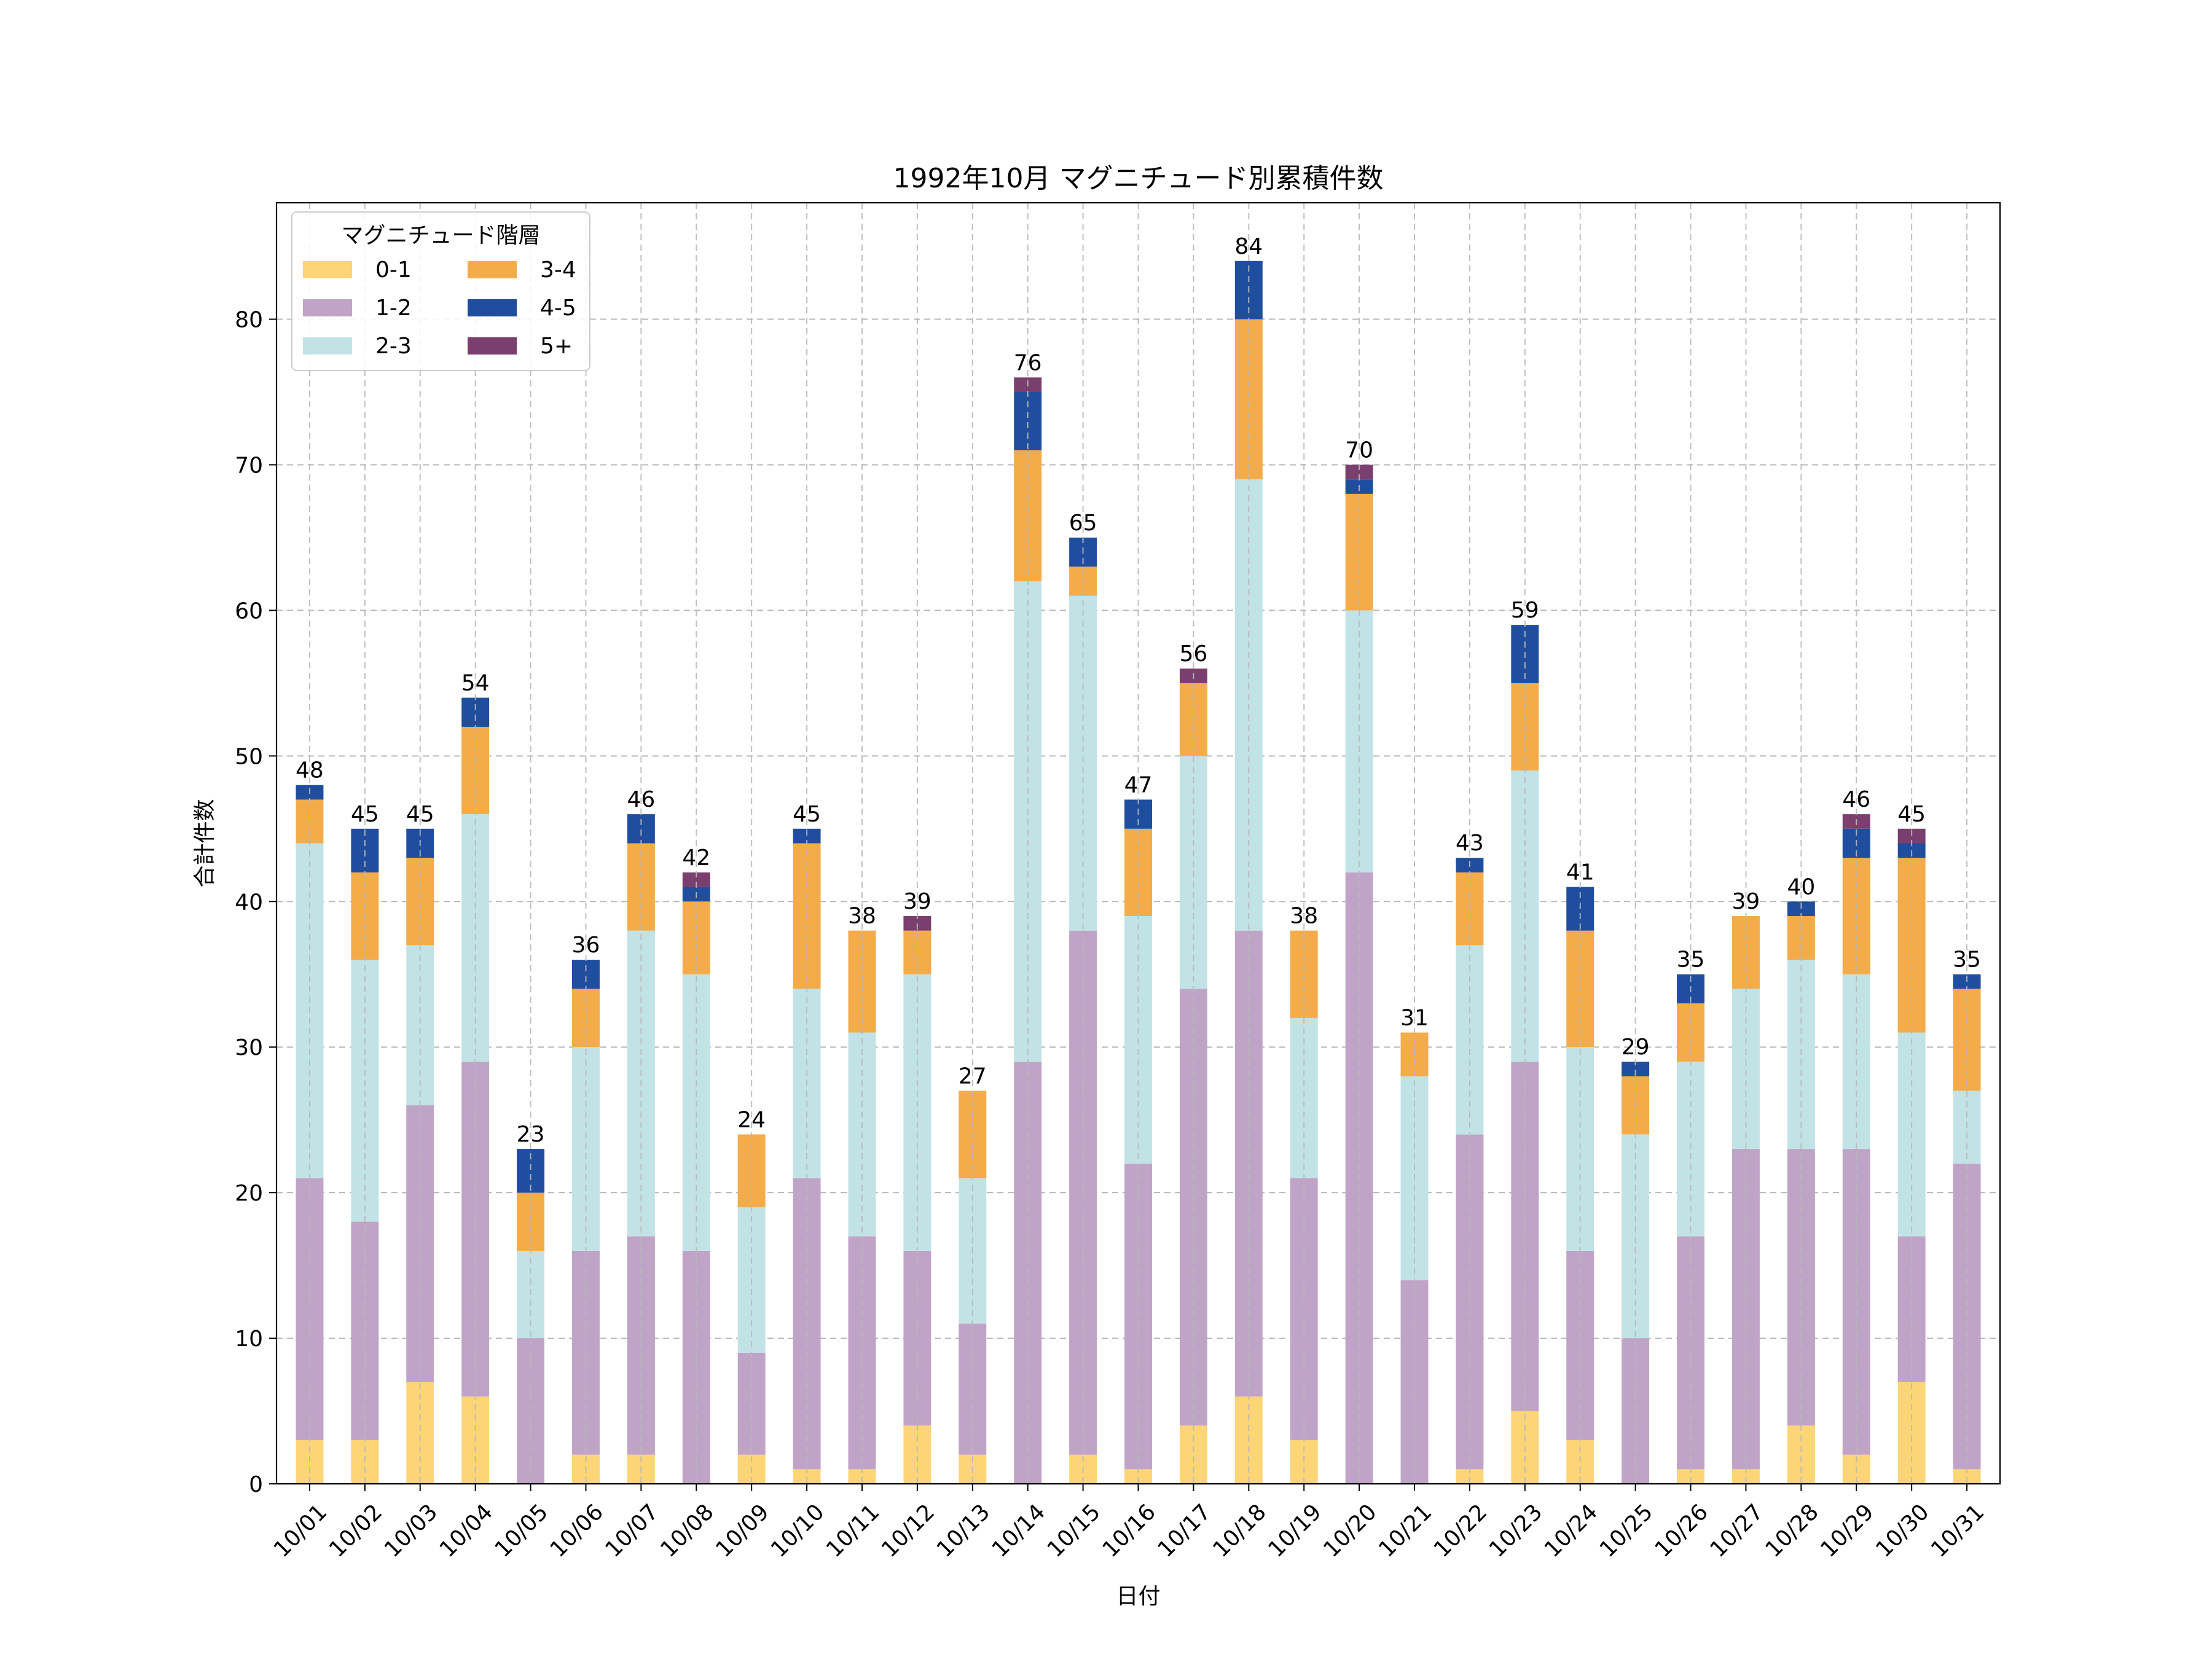 The height and width of the screenshot is (1662, 2212). Describe the element at coordinates (1138, 178) in the screenshot. I see `chart-title: 1992年10月 マグニチュード別累積件数` at that location.